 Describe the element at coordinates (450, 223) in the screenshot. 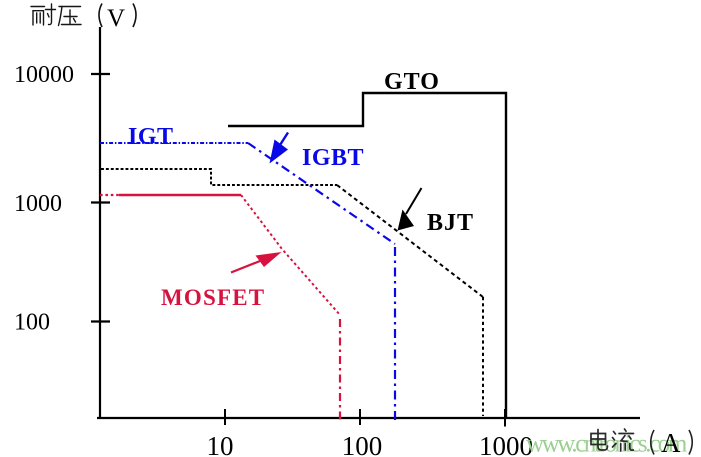

I see `svg-text: BJT` at that location.